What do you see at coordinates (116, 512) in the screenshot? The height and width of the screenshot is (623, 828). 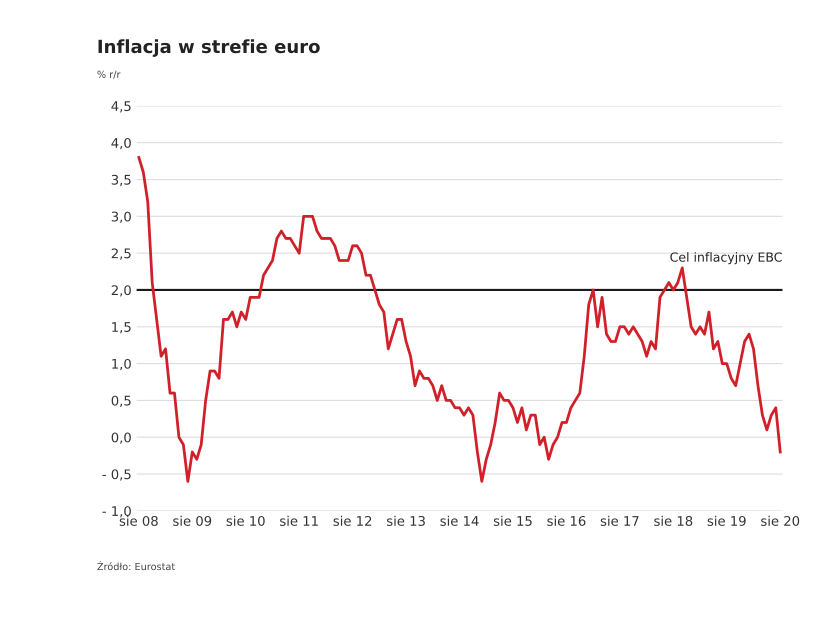 I see `y-tick-label: - 1,0` at bounding box center [116, 512].